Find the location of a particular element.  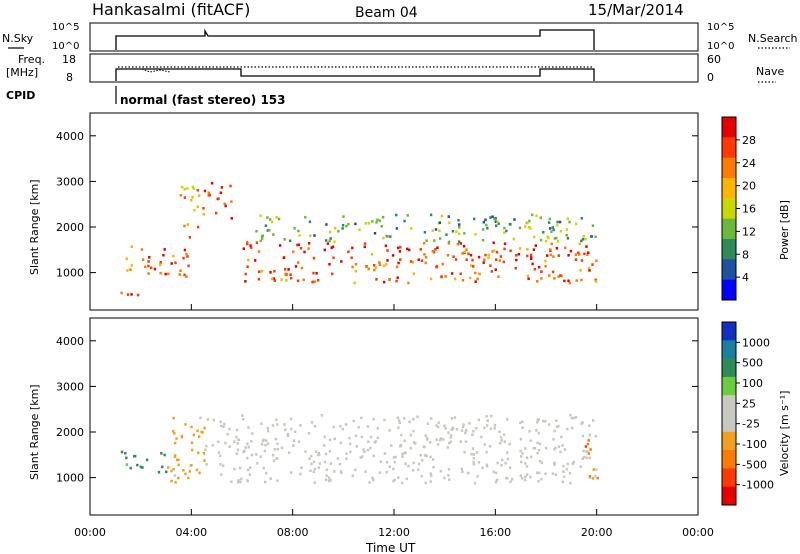

colorbar-segment is located at coordinates (729, 423).